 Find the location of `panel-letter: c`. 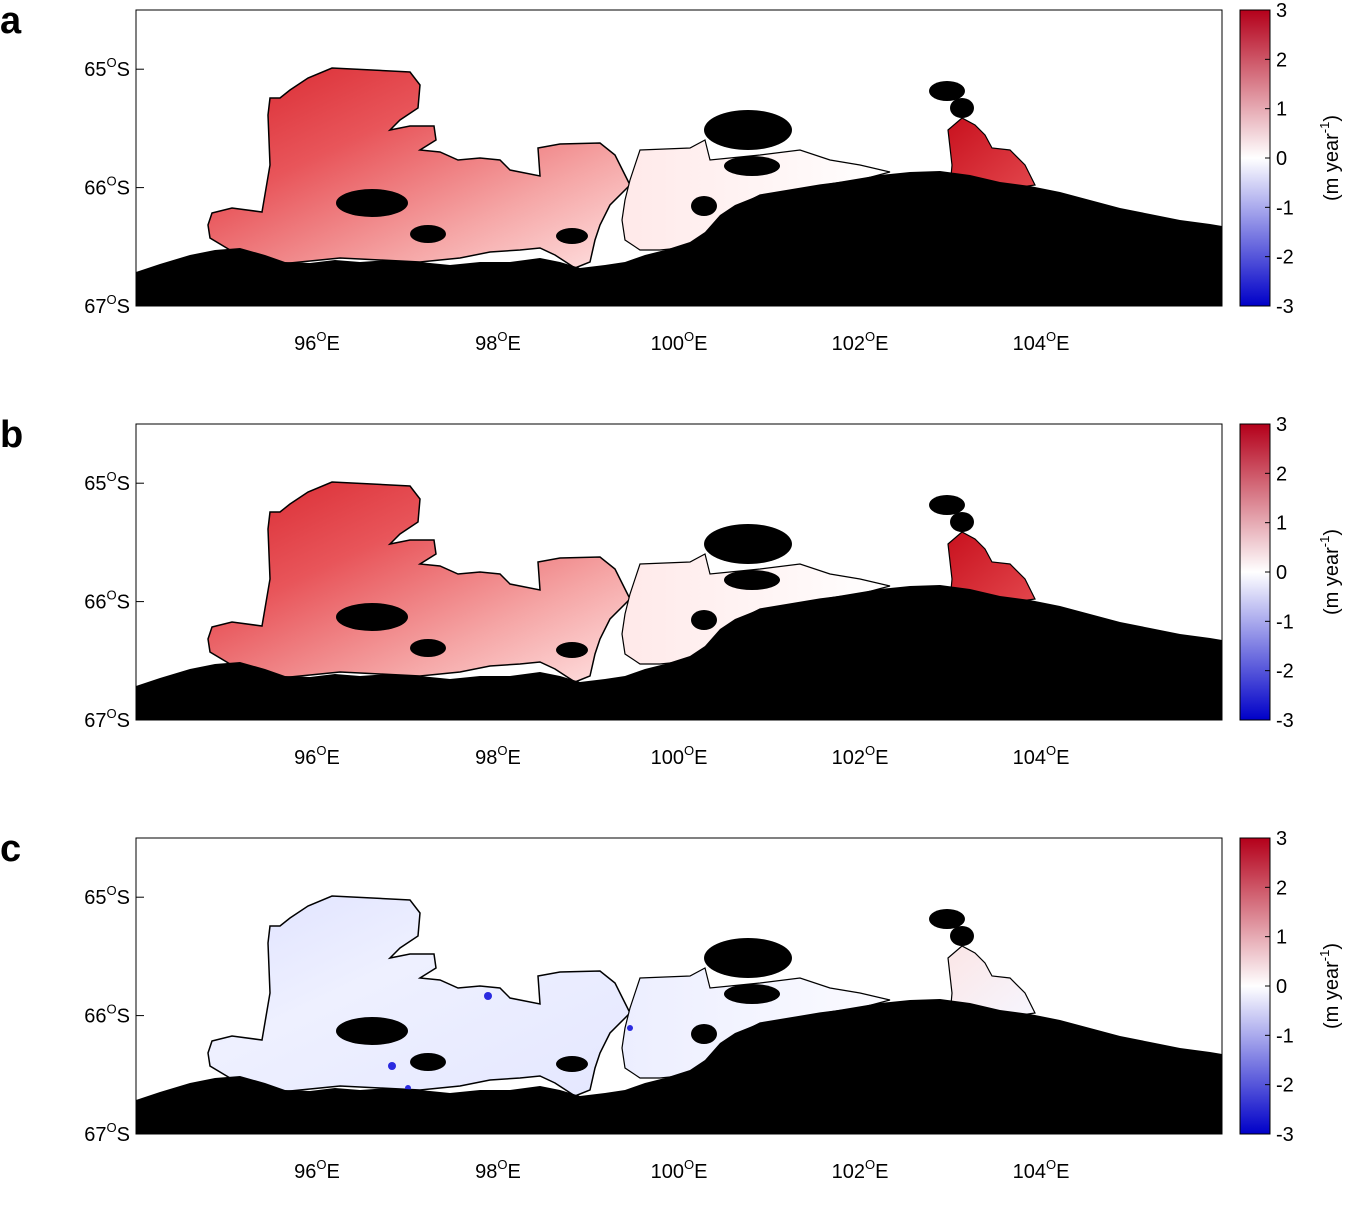

panel-letter: c is located at coordinates (11, 849).